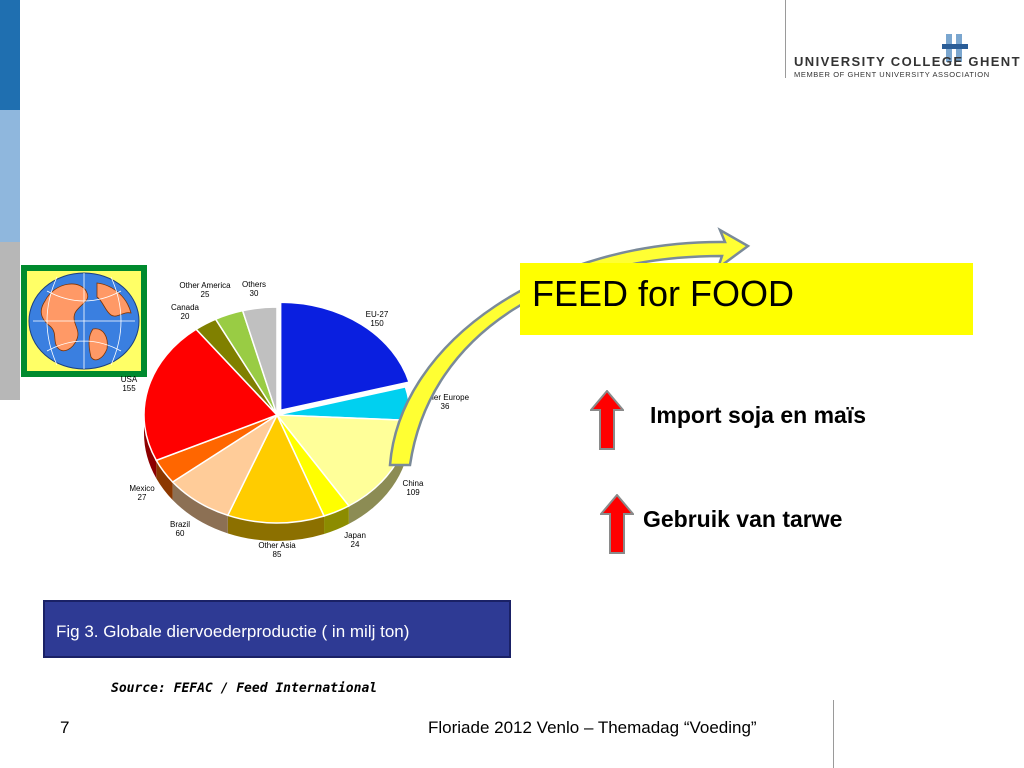 The width and height of the screenshot is (1024, 768). I want to click on footer-divider, so click(833, 734).